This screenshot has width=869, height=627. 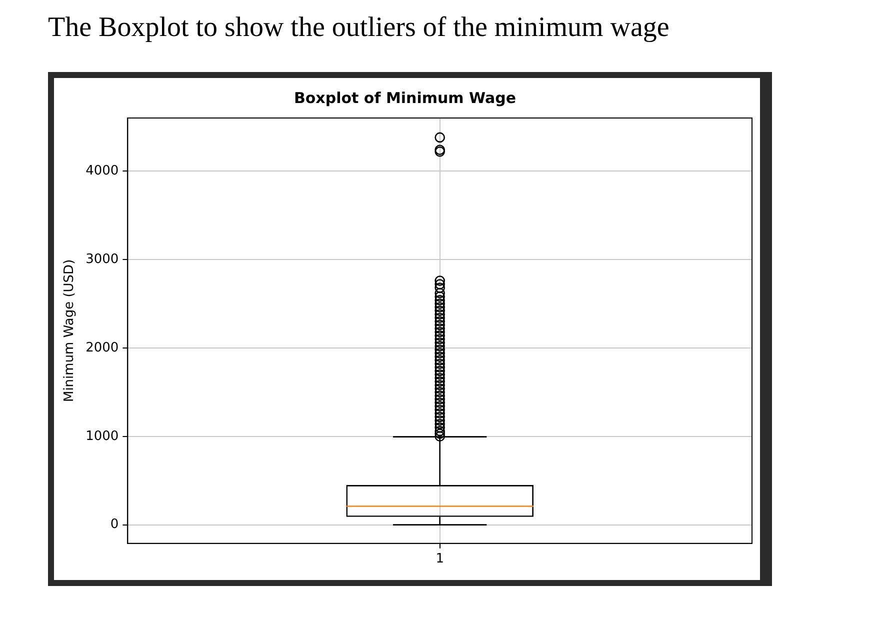 I want to click on x-tick-label: 1, so click(x=440, y=559).